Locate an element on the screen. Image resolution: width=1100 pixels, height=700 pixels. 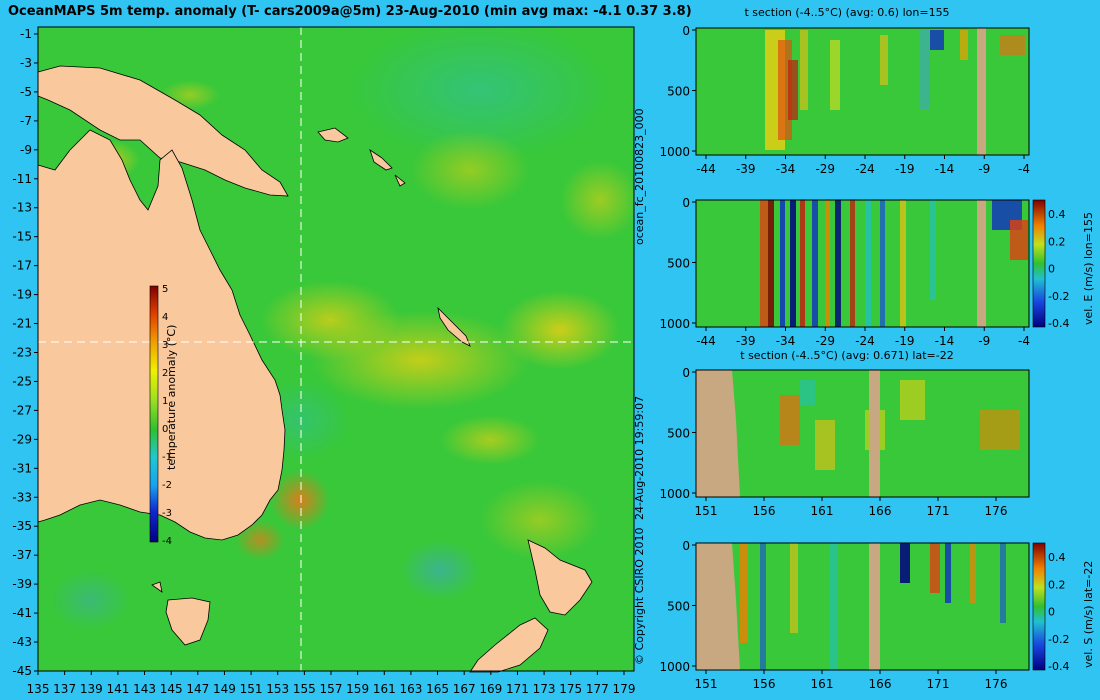
lon-tick-label: 147 is located at coordinates (197, 689).